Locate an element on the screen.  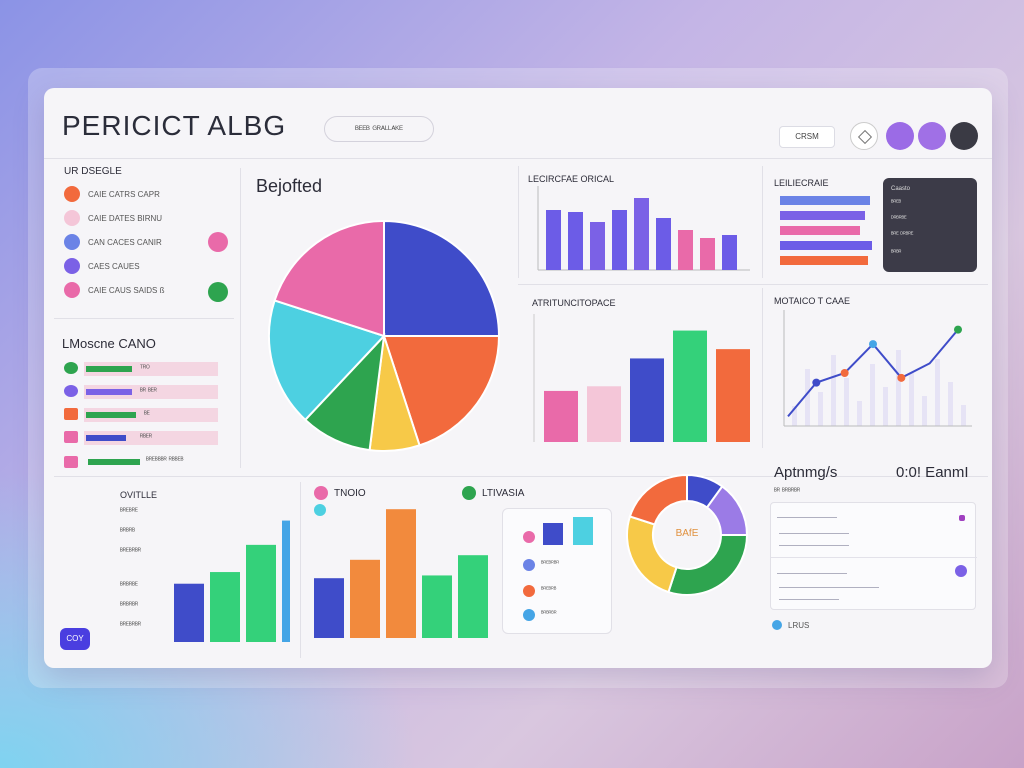
group-title-b: LTIVASIA is located at coordinates (503, 493).